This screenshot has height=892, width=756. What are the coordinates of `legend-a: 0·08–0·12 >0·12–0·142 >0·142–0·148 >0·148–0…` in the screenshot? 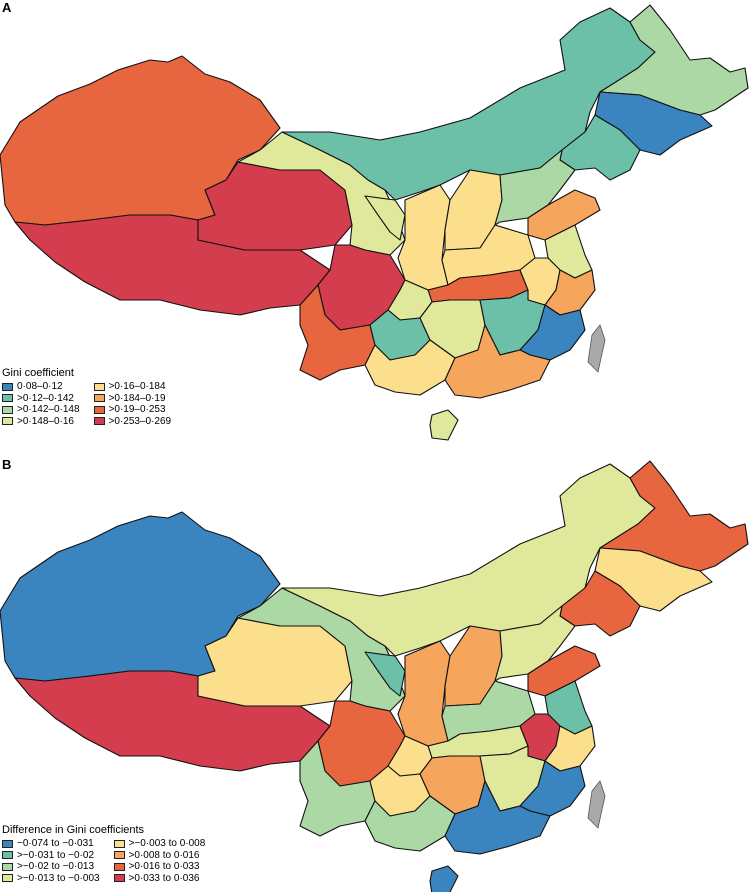 It's located at (86, 404).